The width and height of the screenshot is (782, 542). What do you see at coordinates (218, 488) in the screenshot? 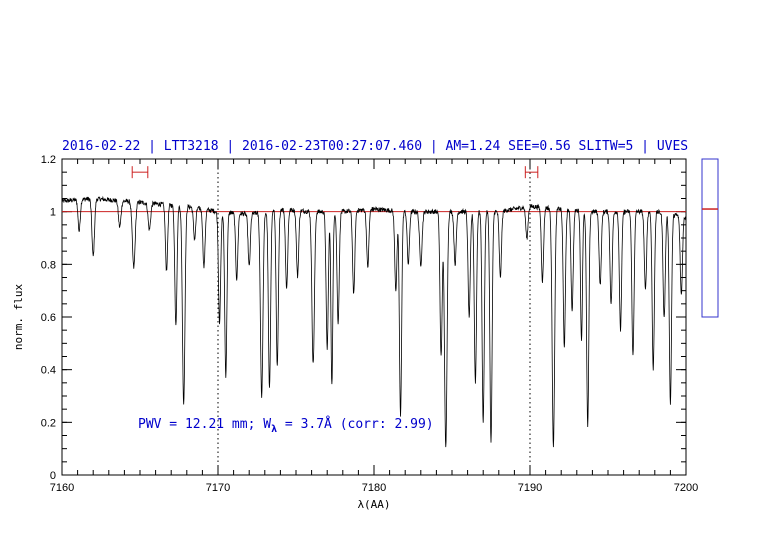
I see `x-tick-label: 7170` at bounding box center [218, 488].